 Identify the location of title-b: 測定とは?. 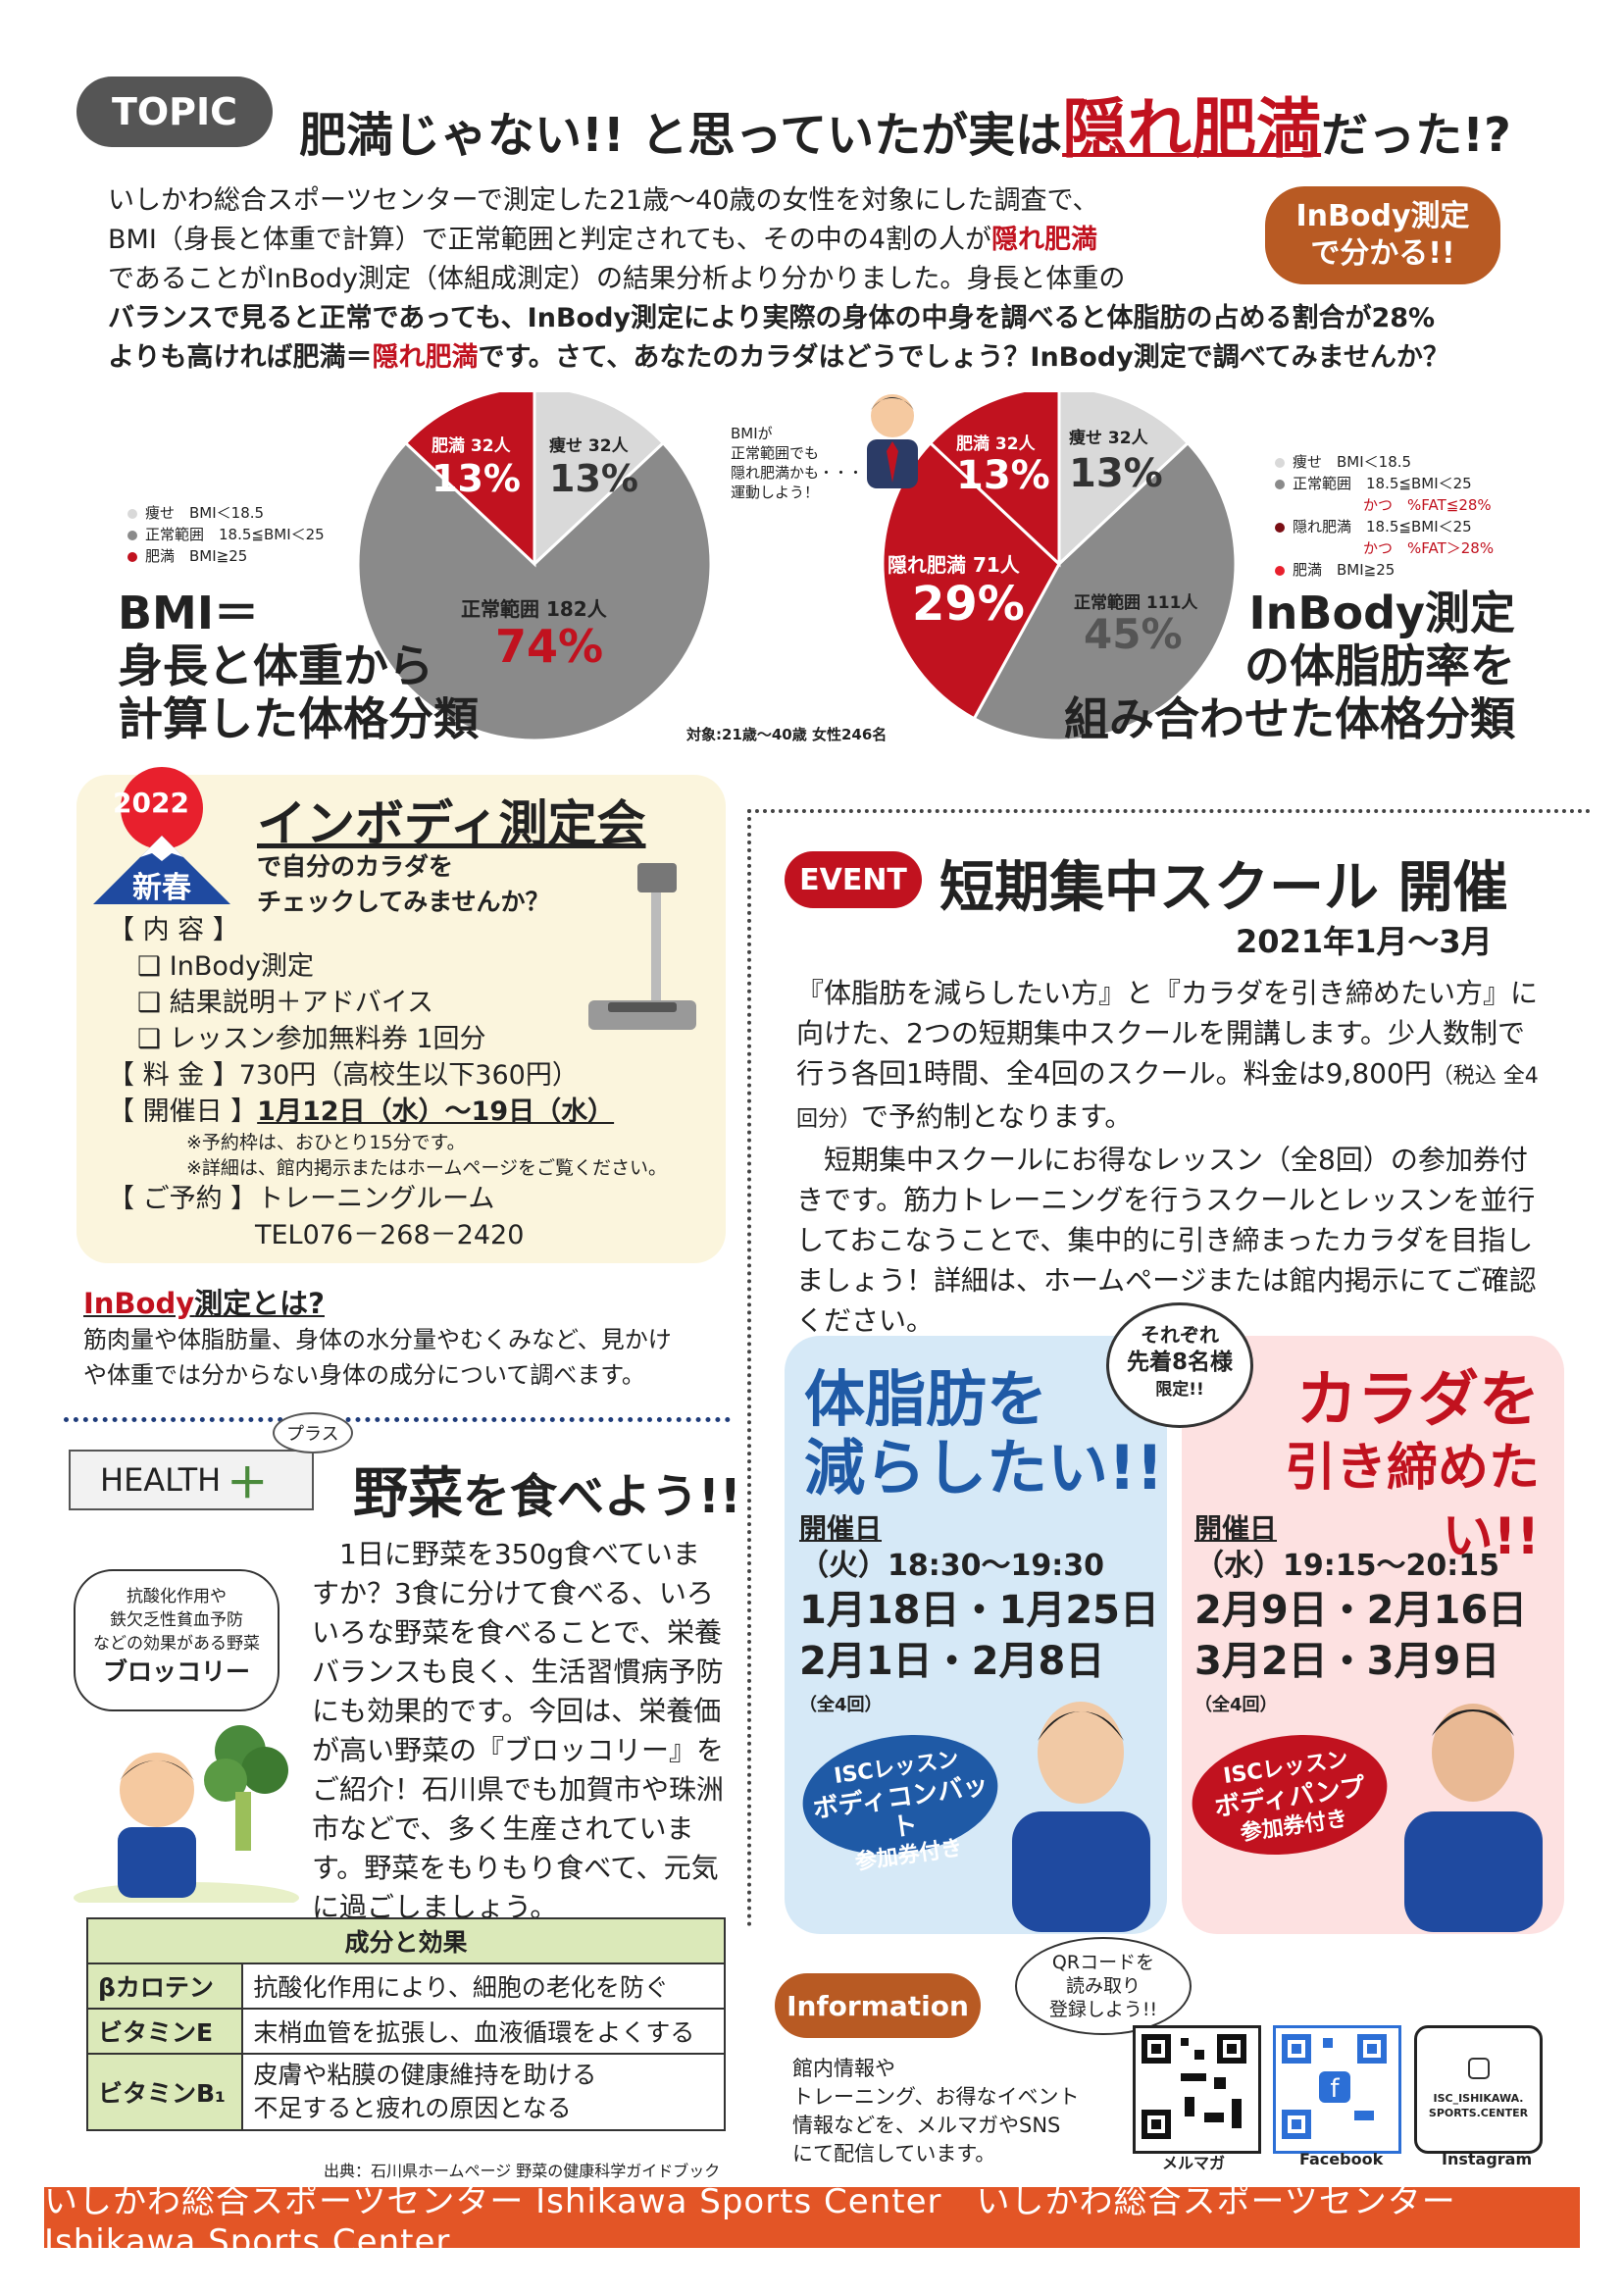
(259, 1303).